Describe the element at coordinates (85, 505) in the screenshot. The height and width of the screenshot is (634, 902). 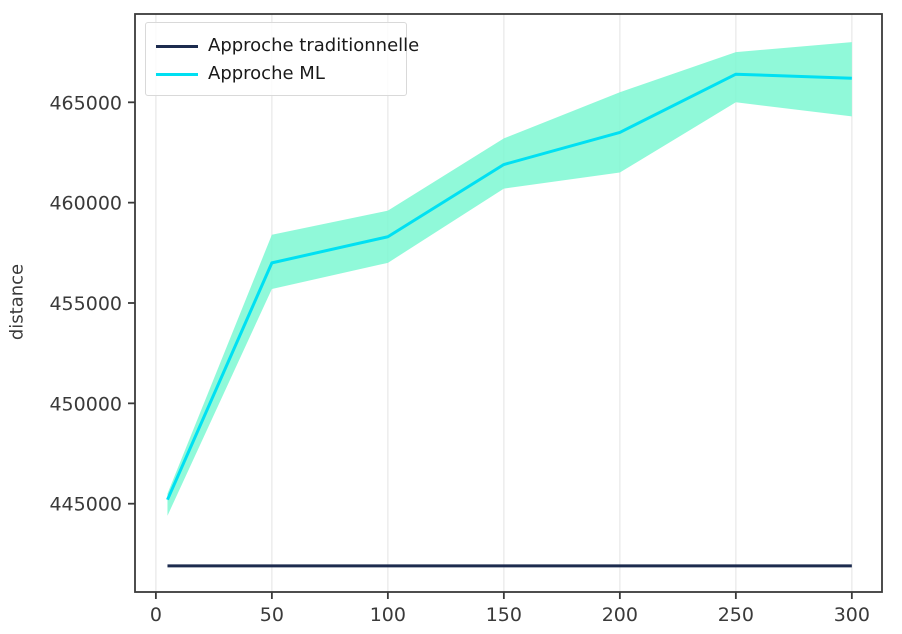
I see `y-tick-label: 445000` at that location.